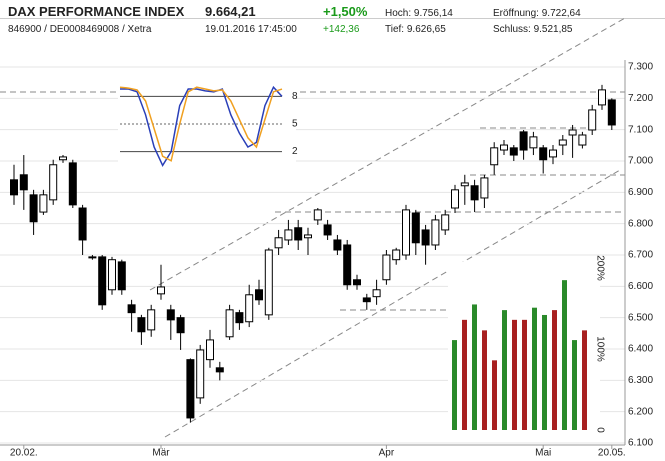  I want to click on y-tick-label: 0, so click(599, 430).